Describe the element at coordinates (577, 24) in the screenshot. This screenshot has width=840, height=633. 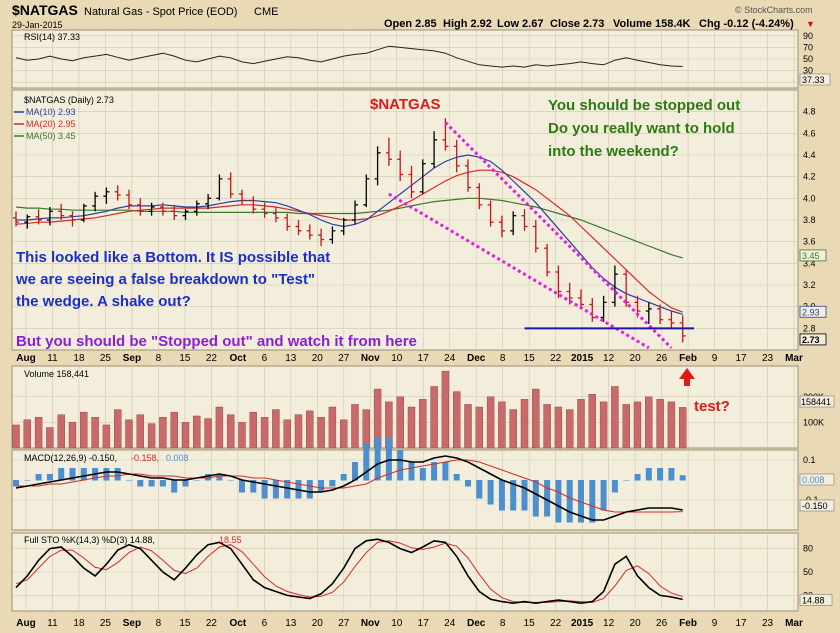
I see `quote-close: Close 2.73` at that location.